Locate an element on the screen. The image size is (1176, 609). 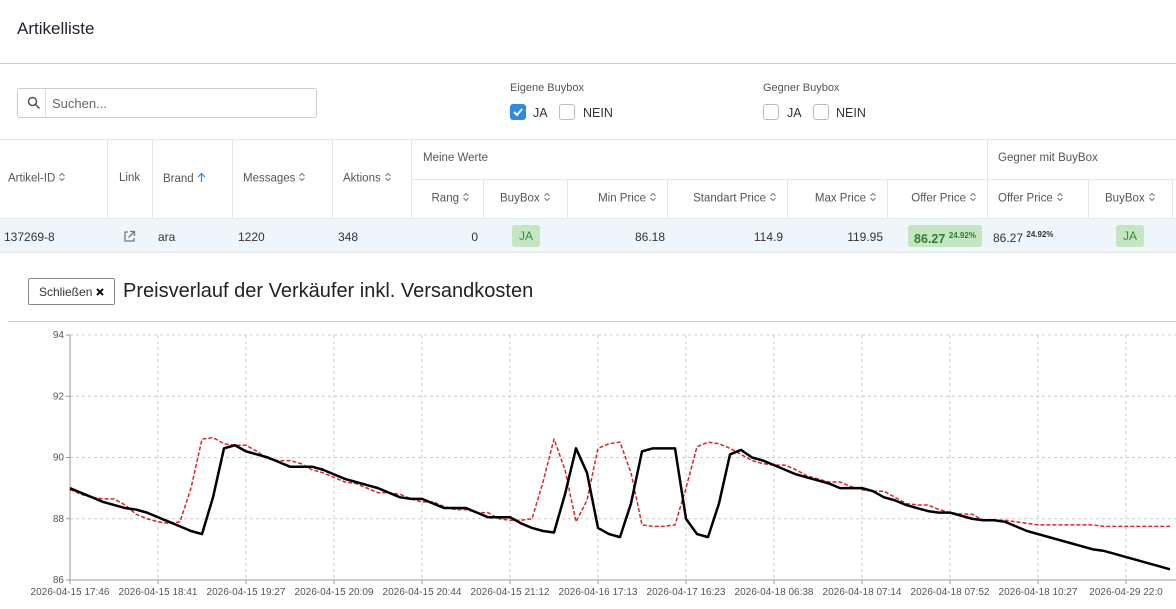
cell: 348 is located at coordinates (348, 237).